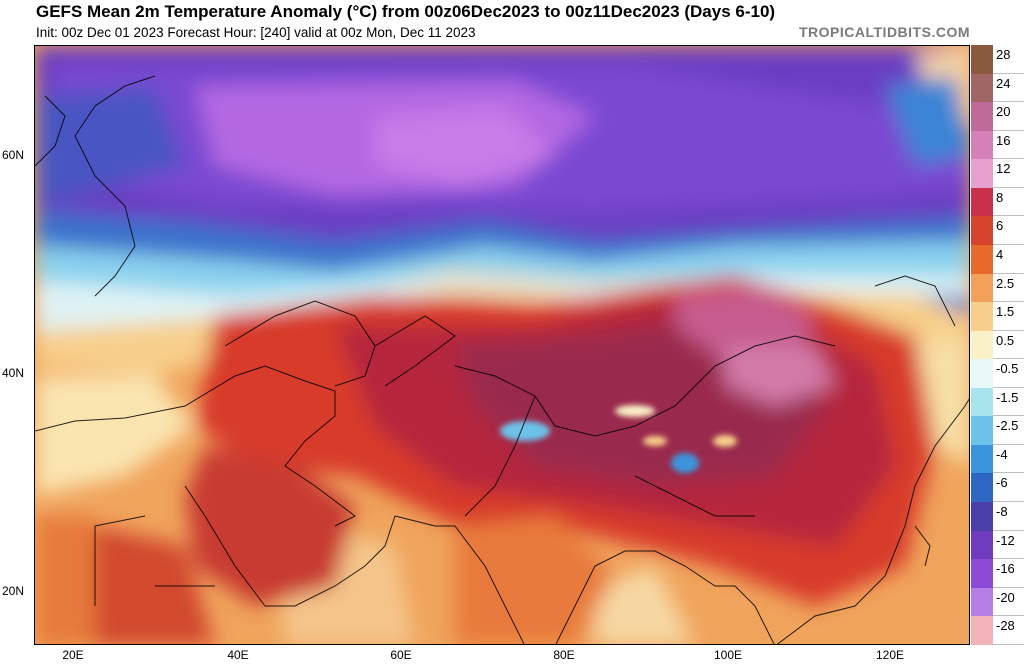 This screenshot has height=665, width=1024. I want to click on colorbar-label: -6, so click(1002, 483).